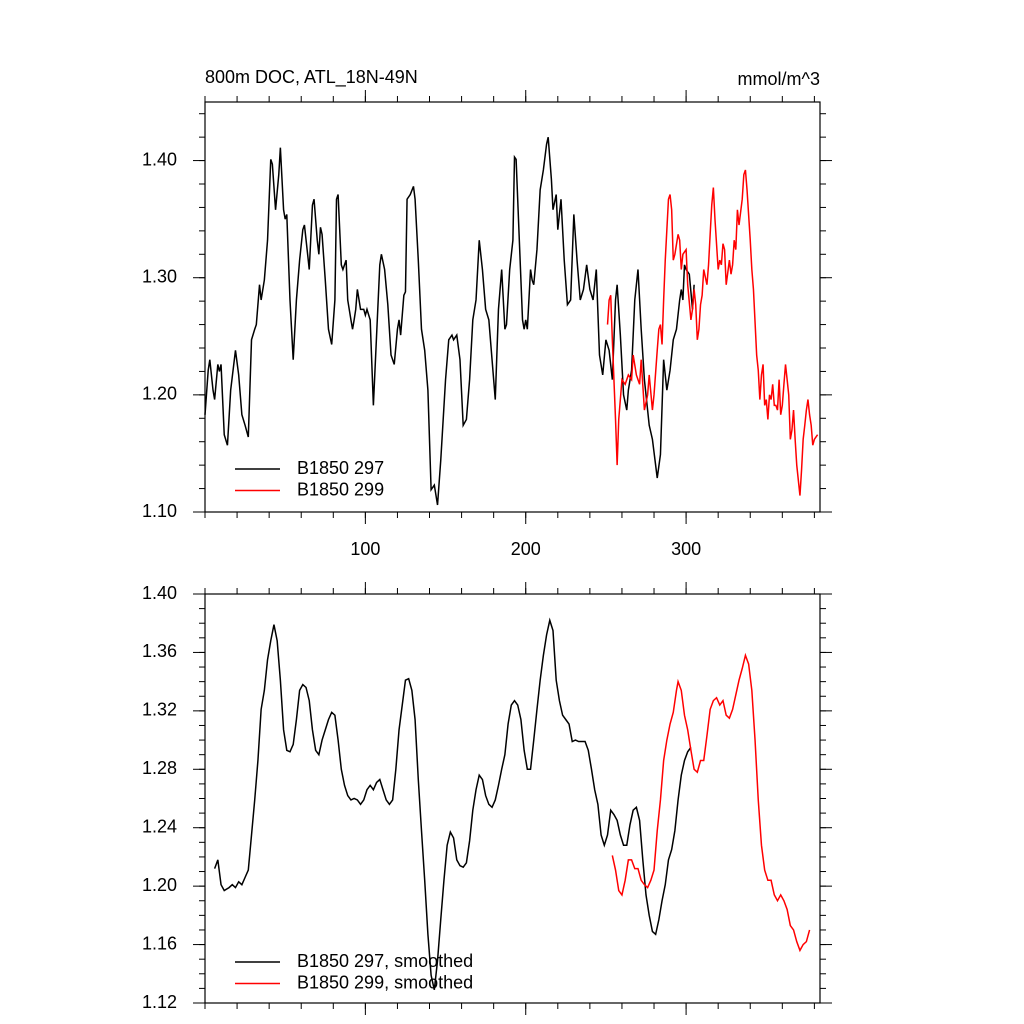 This screenshot has width=1024, height=1024. I want to click on x-tick-label: 300, so click(686, 549).